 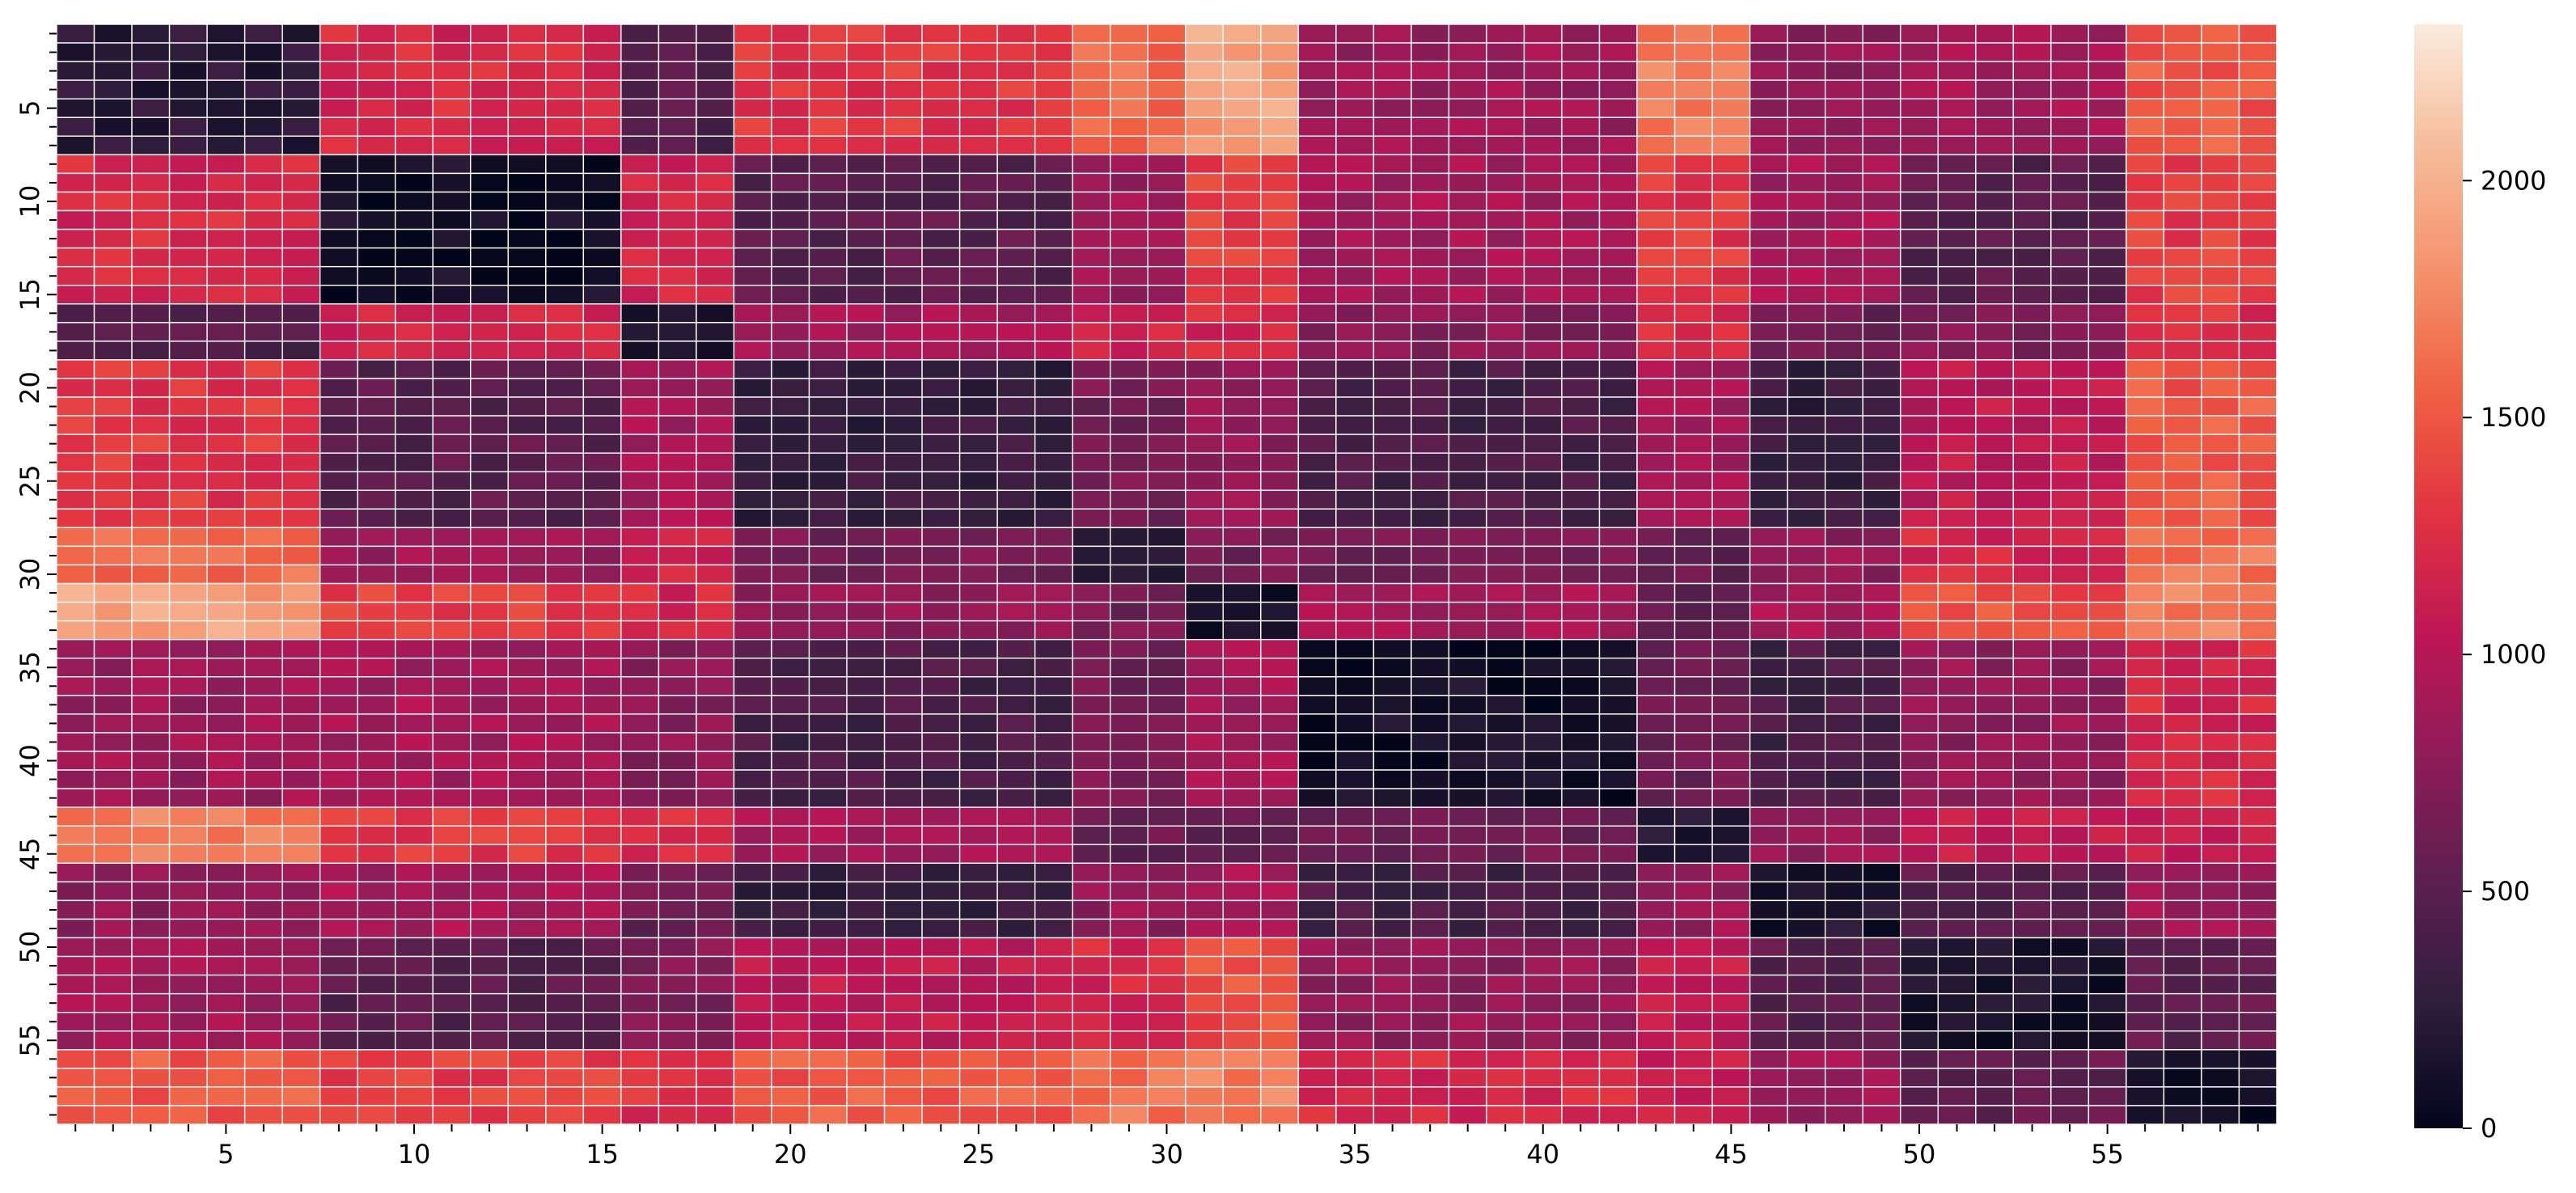 I want to click on colorbar-tick-label: 1000, so click(x=2514, y=654).